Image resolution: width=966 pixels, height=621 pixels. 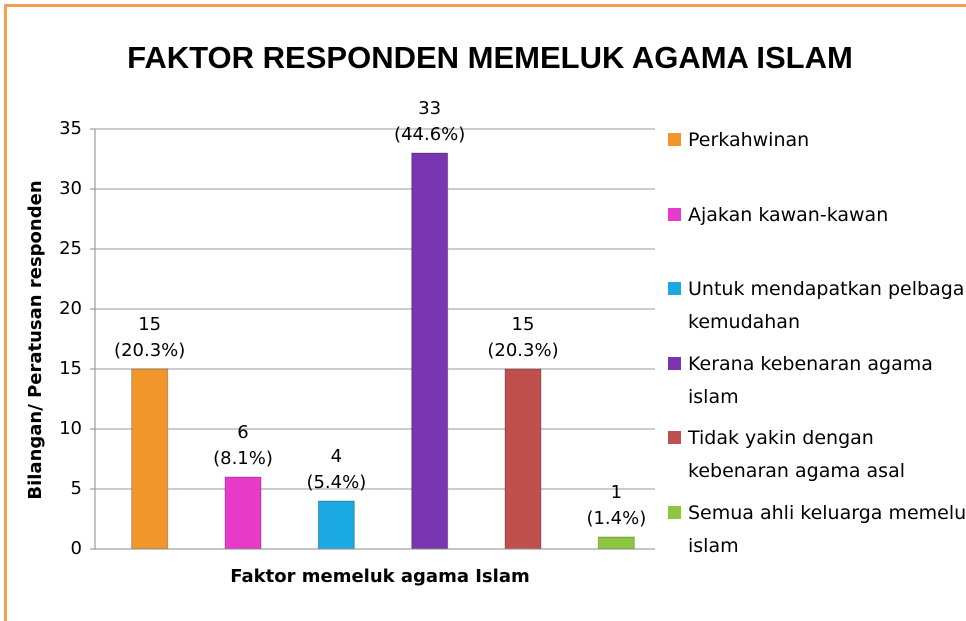 What do you see at coordinates (242, 432) in the screenshot?
I see `data-label: 6` at bounding box center [242, 432].